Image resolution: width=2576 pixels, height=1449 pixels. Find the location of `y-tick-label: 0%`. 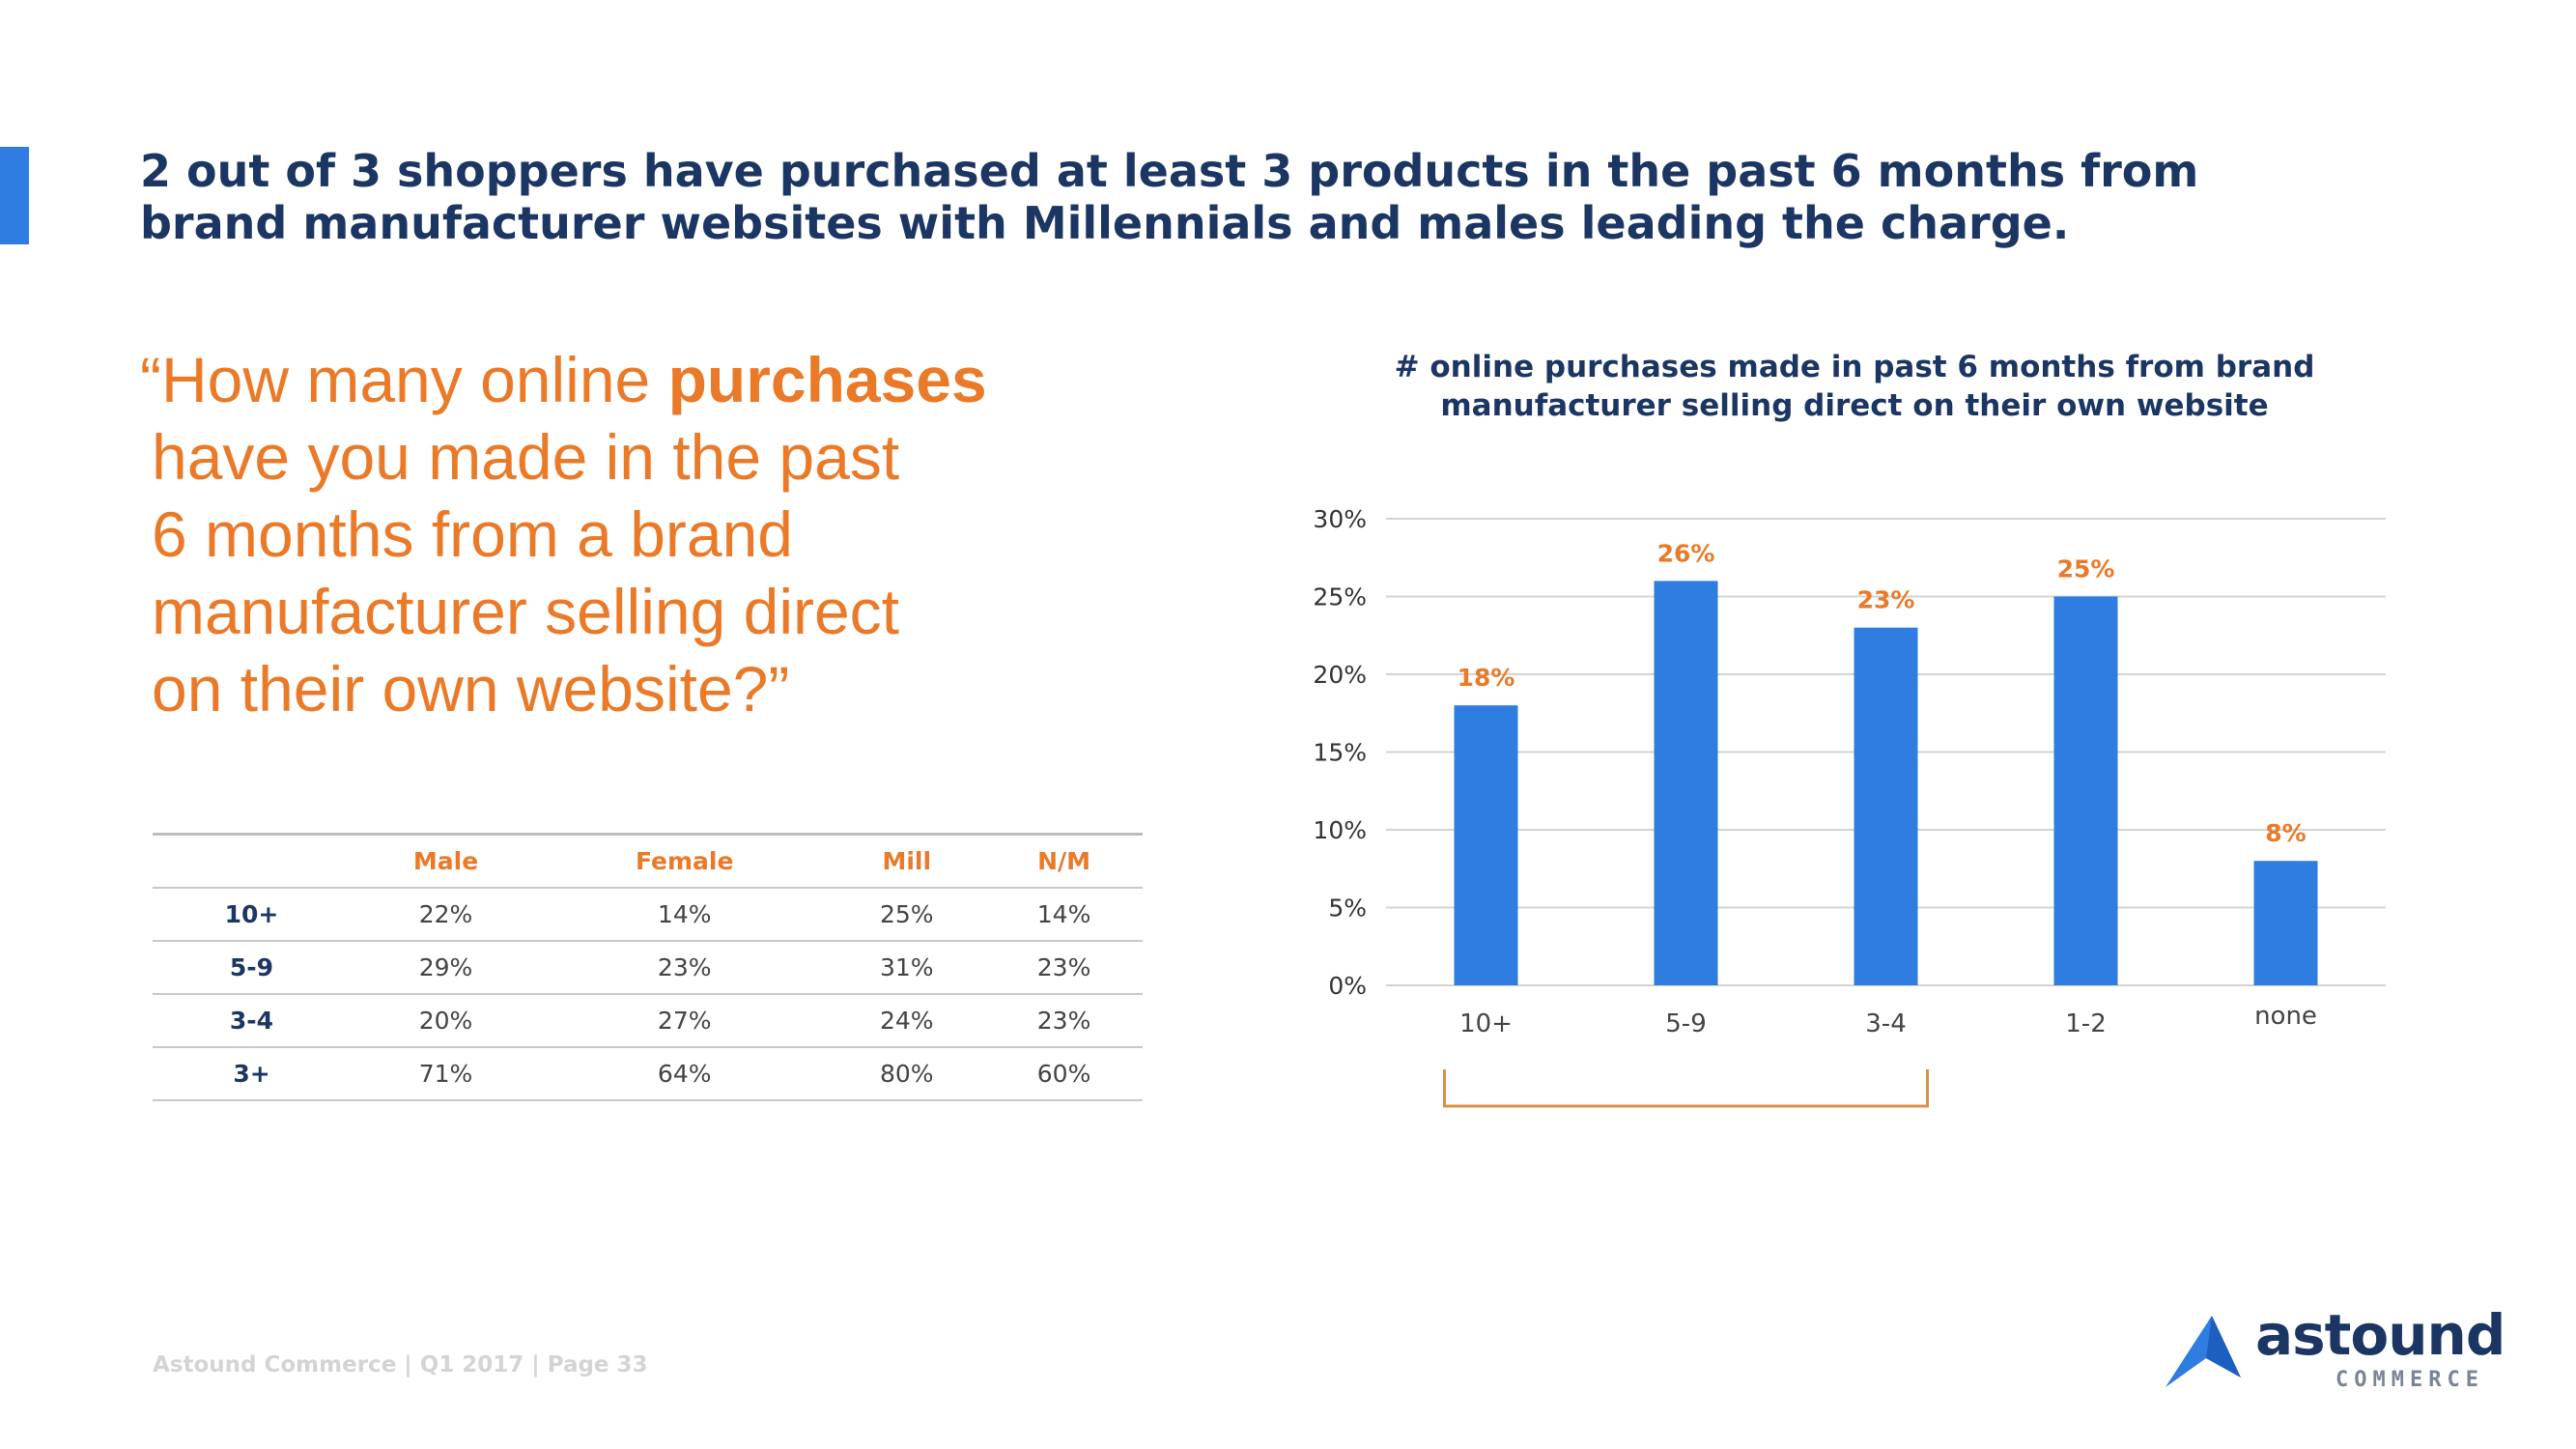

y-tick-label: 0% is located at coordinates (1347, 986).